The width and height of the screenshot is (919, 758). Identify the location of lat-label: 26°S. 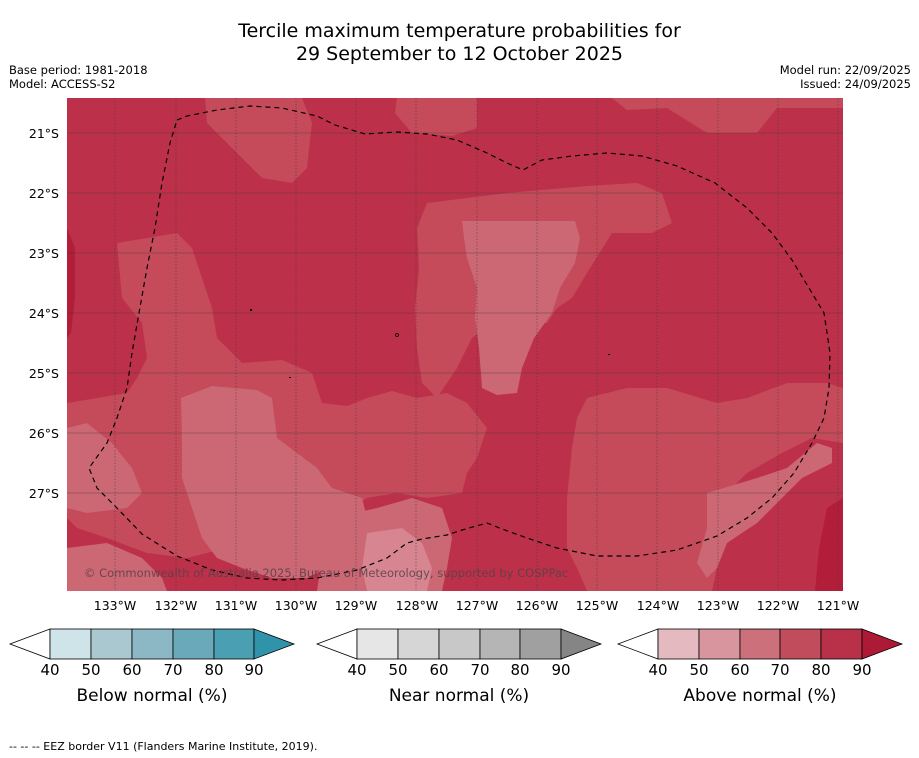
(43, 433).